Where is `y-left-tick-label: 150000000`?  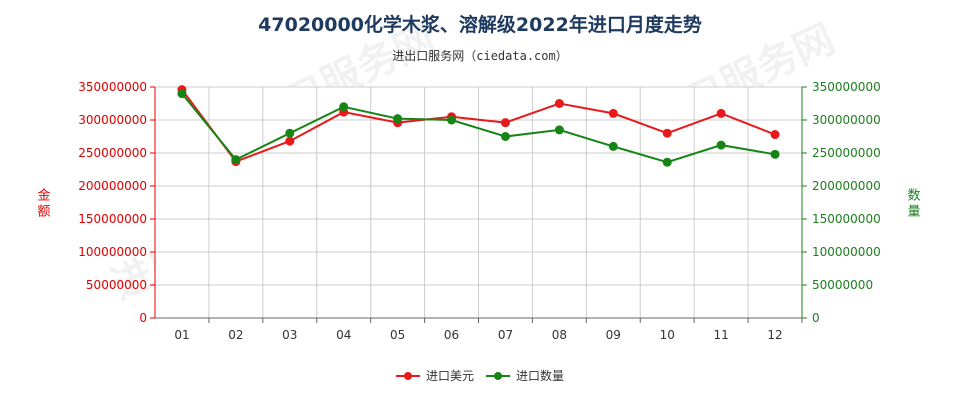
y-left-tick-label: 150000000 is located at coordinates (112, 219).